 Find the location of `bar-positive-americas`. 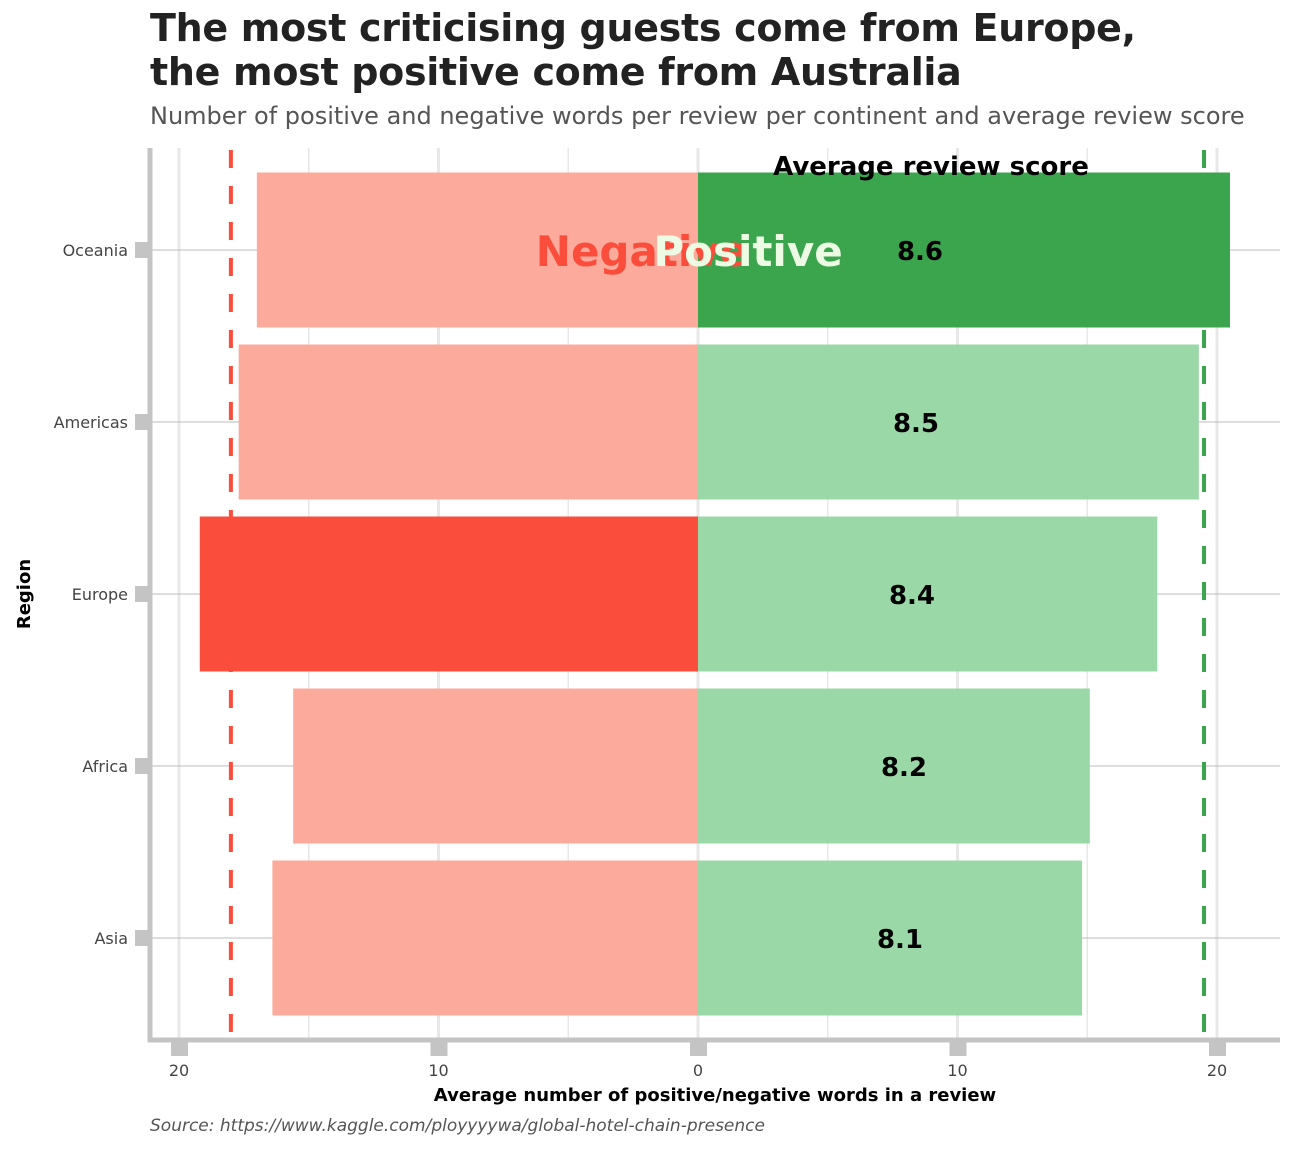

bar-positive-americas is located at coordinates (948, 422).